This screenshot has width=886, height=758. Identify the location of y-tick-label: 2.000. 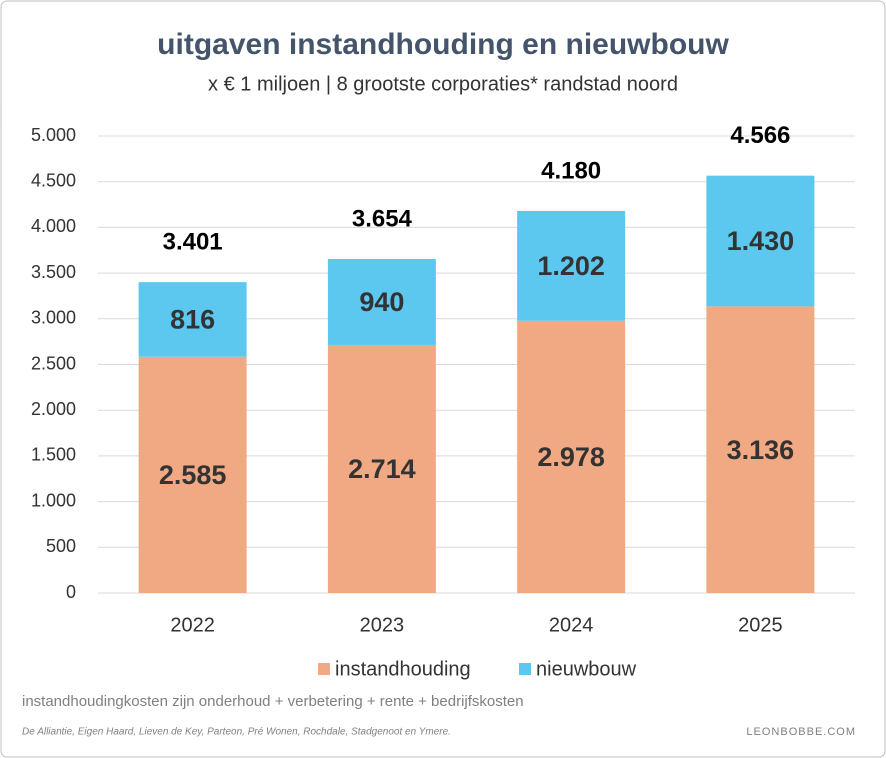
(53, 409).